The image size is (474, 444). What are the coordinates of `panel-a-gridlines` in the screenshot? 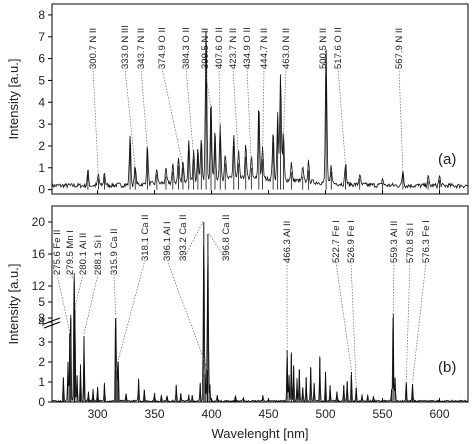 It's located at (269, 192).